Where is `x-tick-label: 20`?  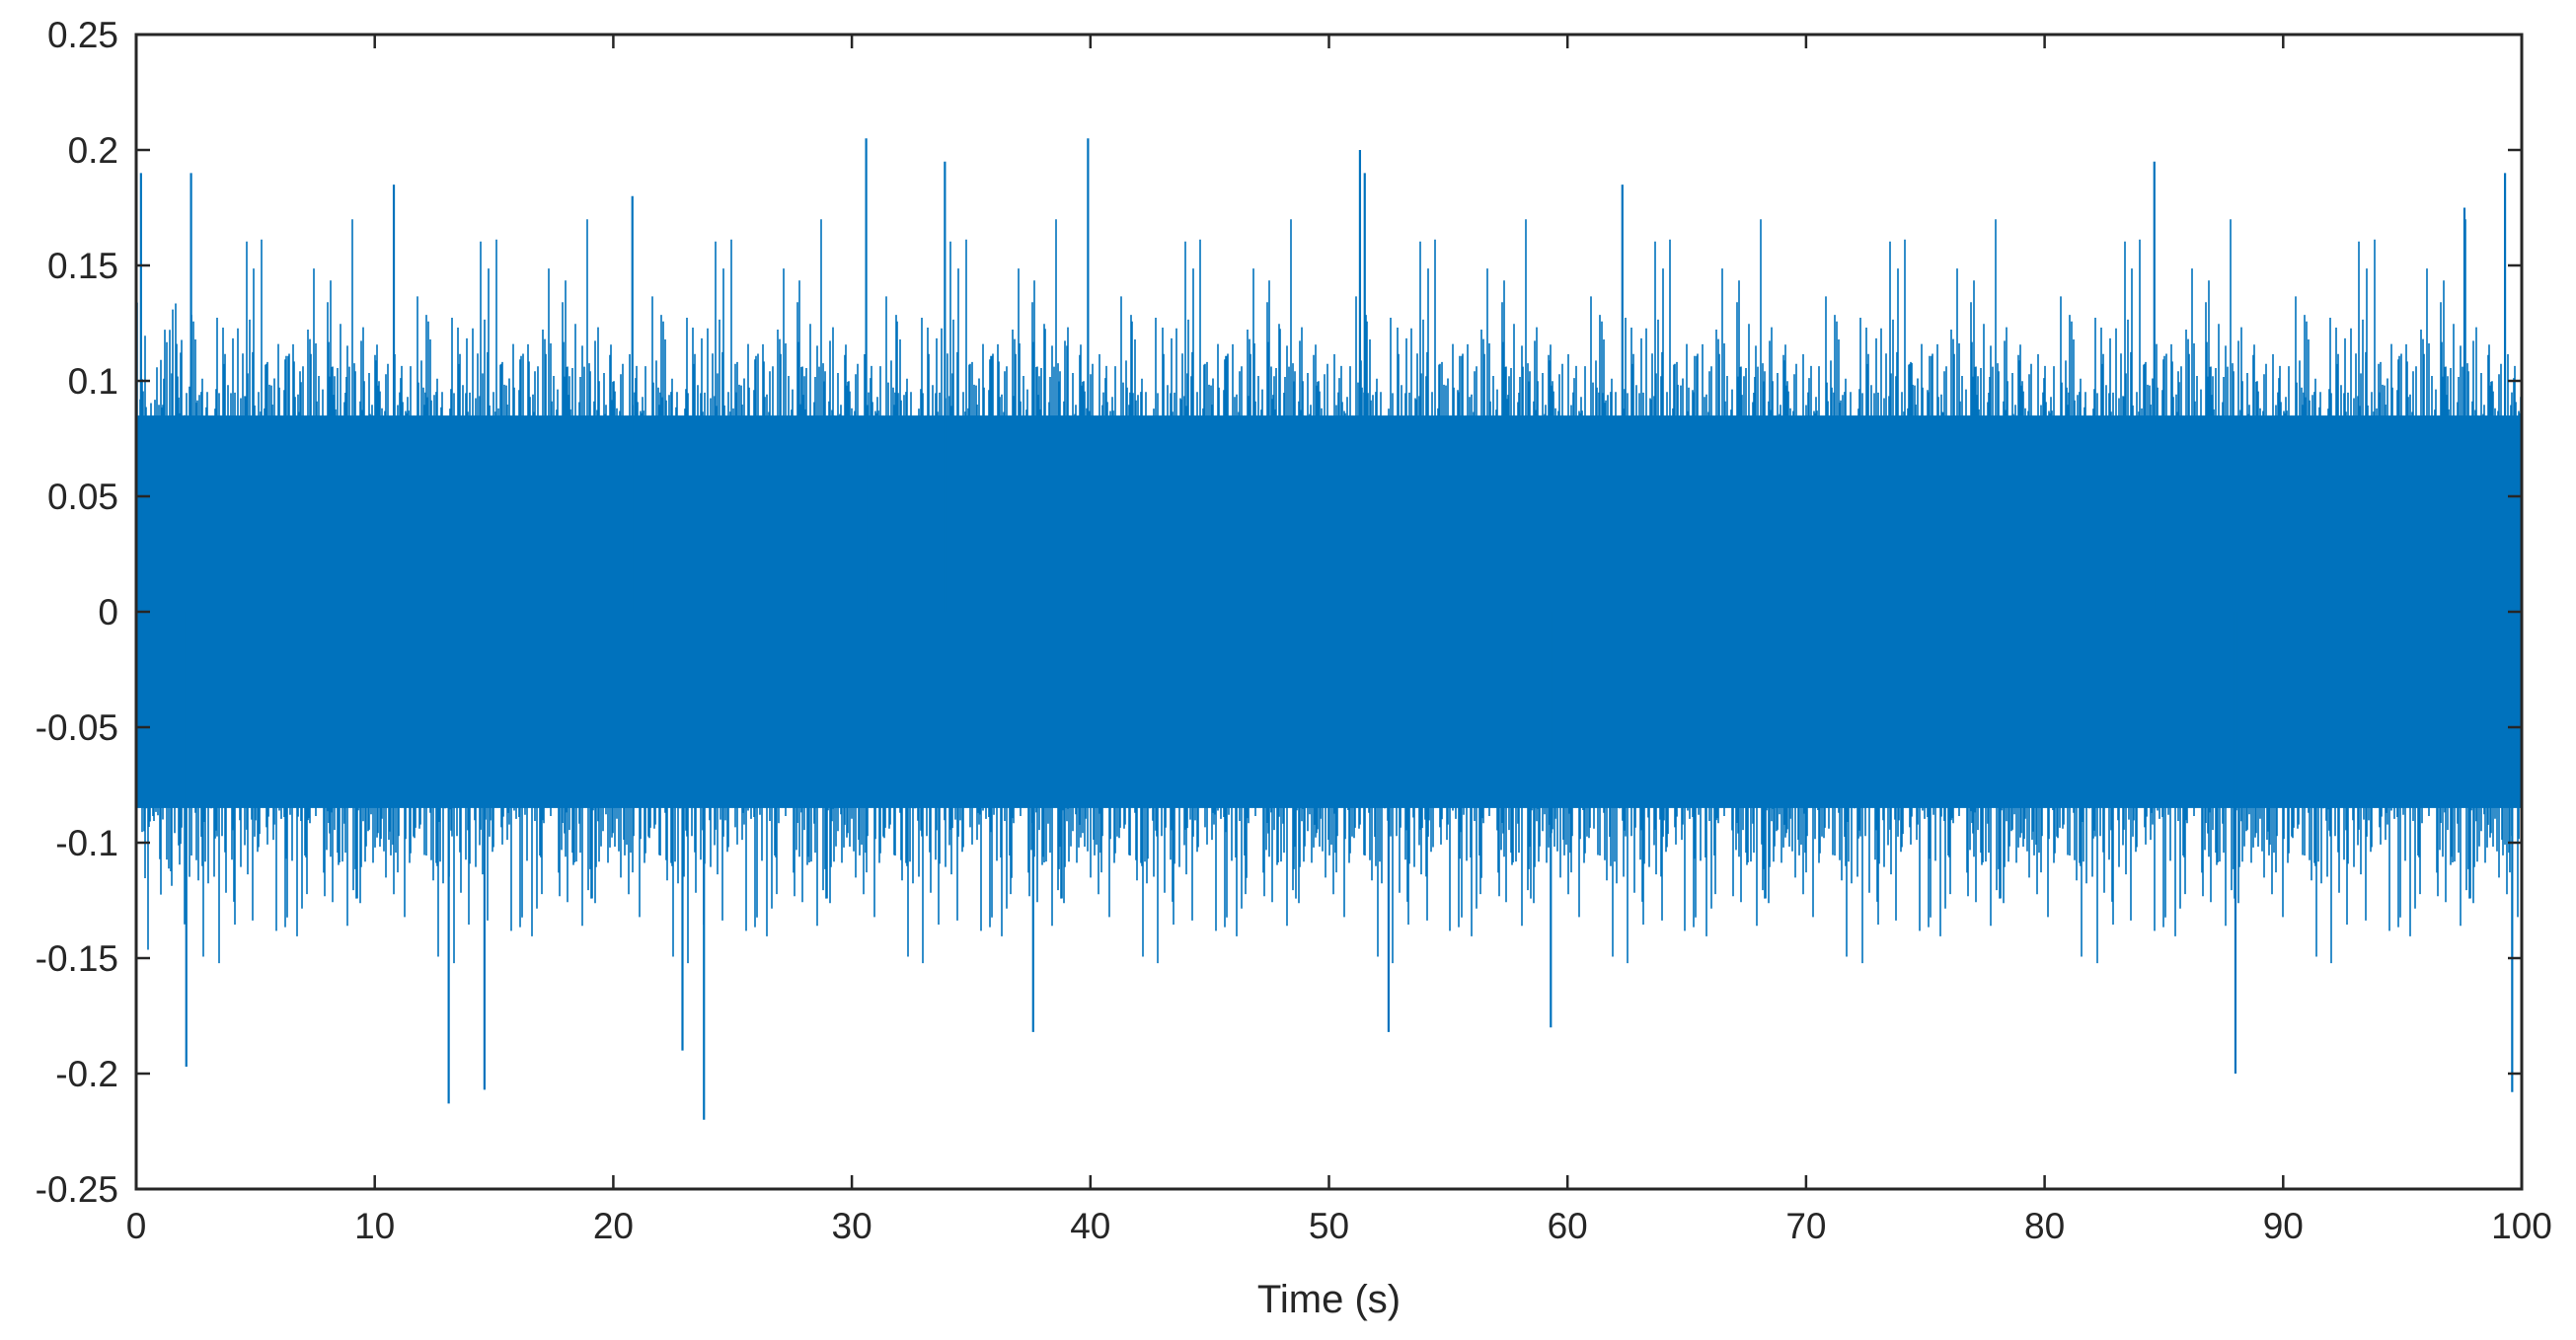
x-tick-label: 20 is located at coordinates (613, 1226).